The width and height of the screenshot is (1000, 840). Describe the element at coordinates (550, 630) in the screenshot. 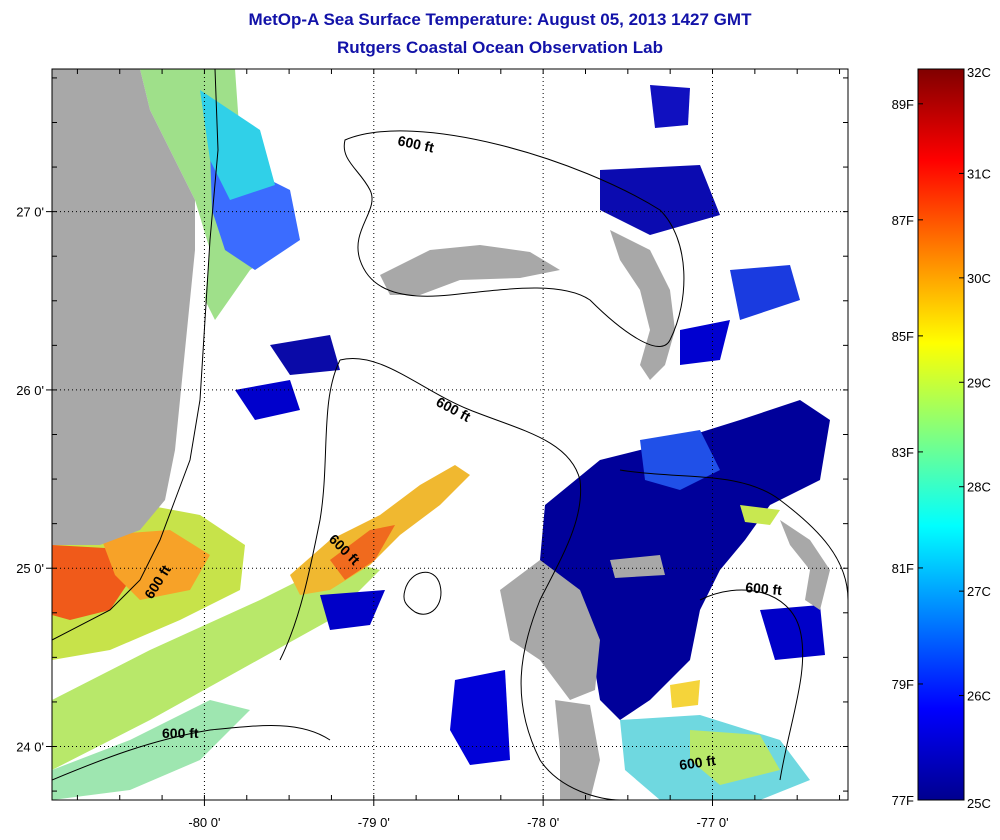

I see `land-andros` at that location.